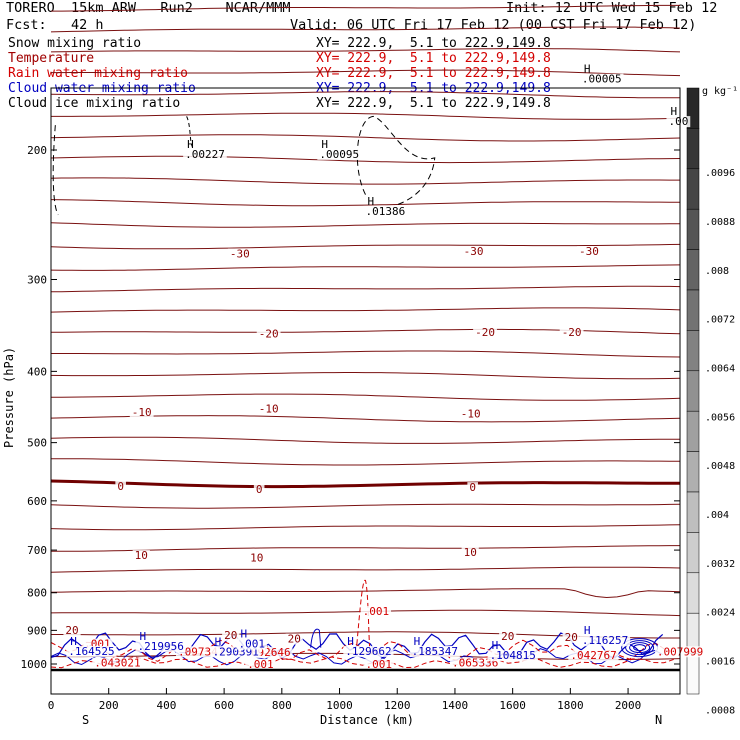  I want to click on snow-max-label: .00227, so click(205, 154).